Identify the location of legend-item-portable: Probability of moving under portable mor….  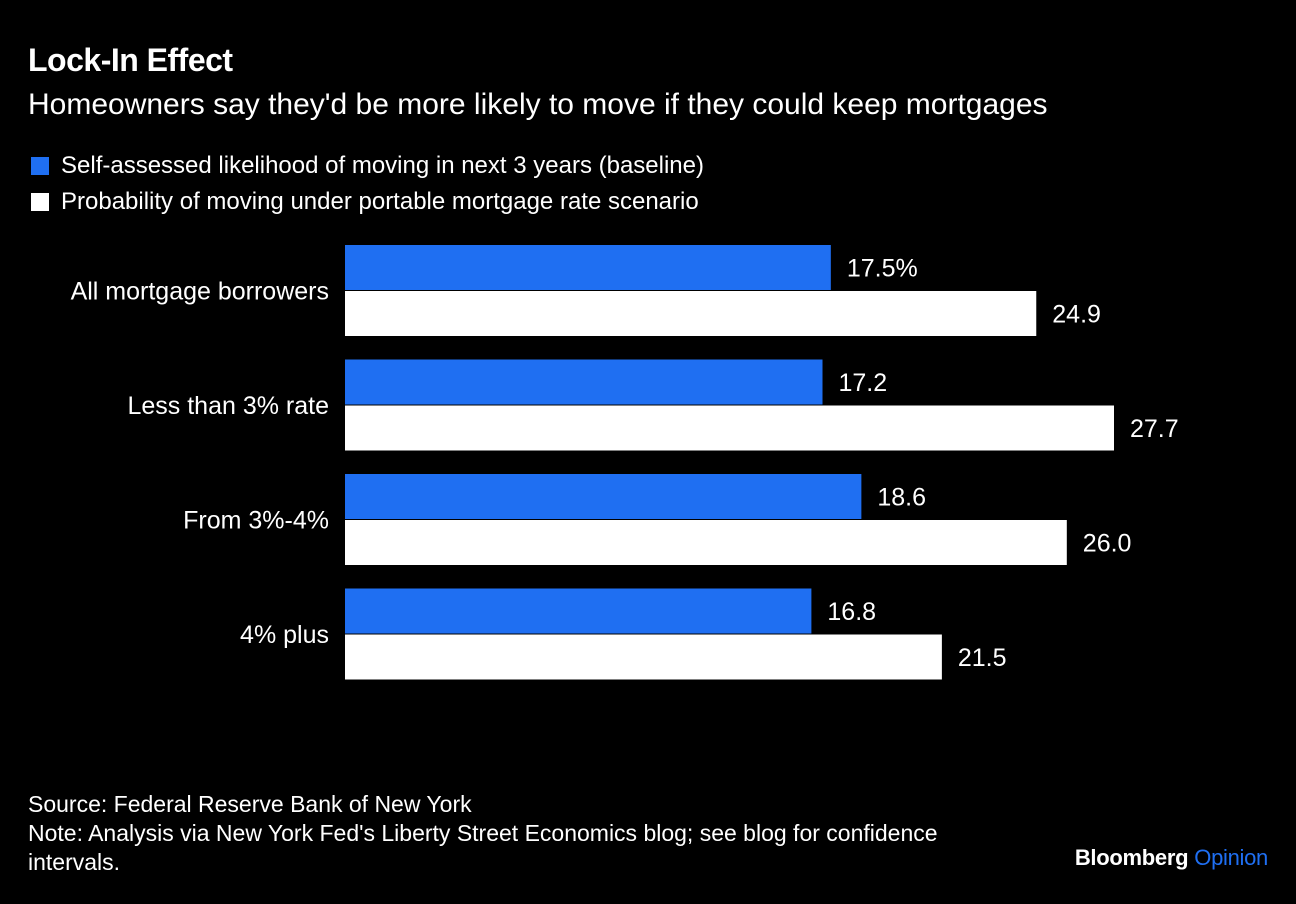
(367, 202).